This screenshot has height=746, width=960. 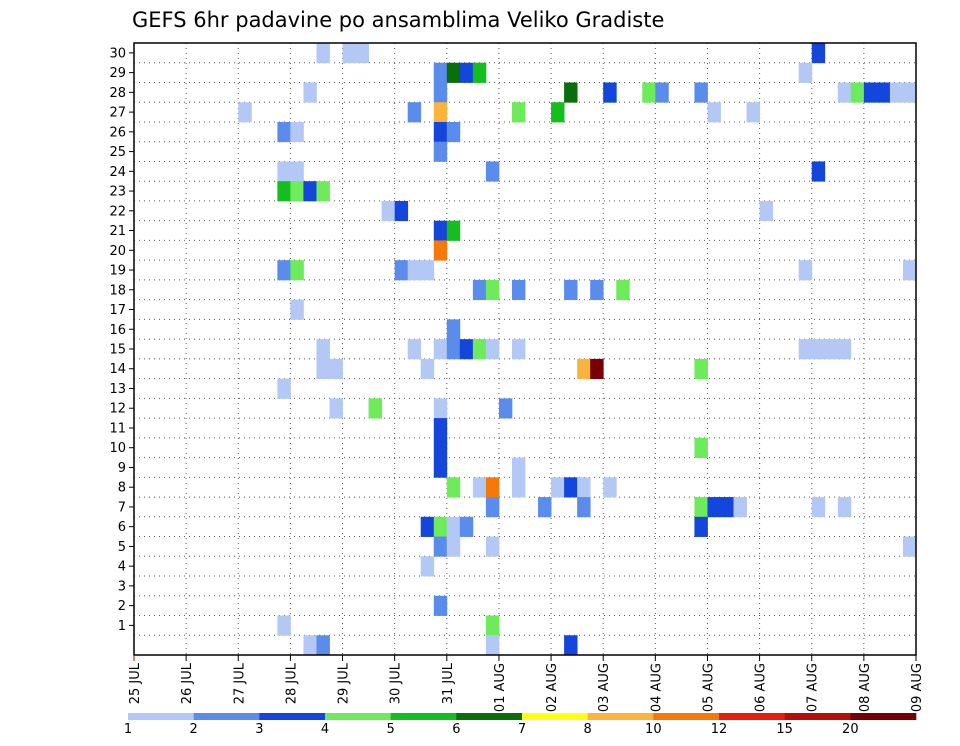 What do you see at coordinates (396, 683) in the screenshot?
I see `x-tick-label: 30 JUL` at bounding box center [396, 683].